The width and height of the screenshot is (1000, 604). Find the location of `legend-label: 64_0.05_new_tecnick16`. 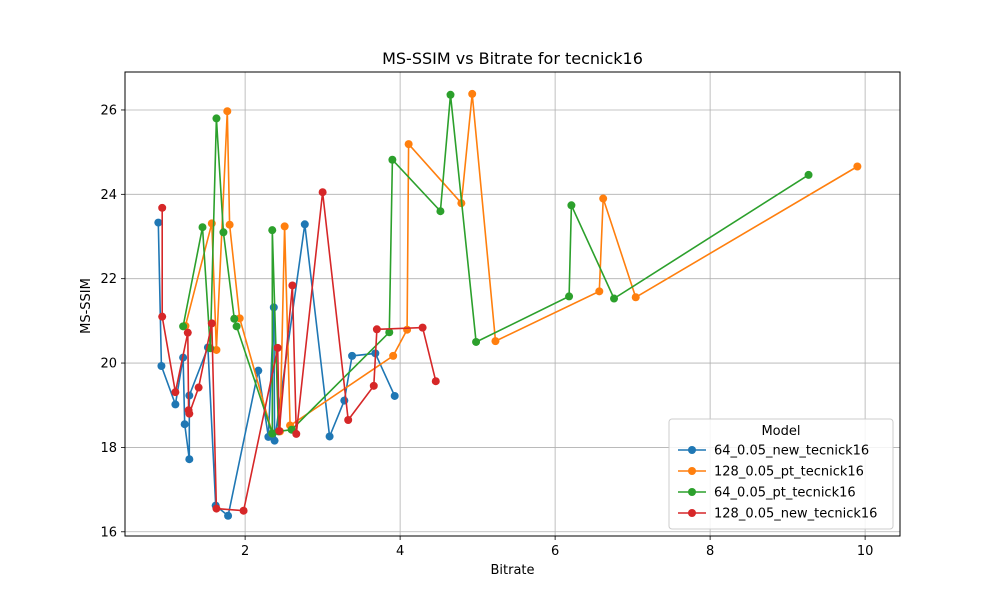

legend-label: 64_0.05_new_tecnick16 is located at coordinates (791, 451).